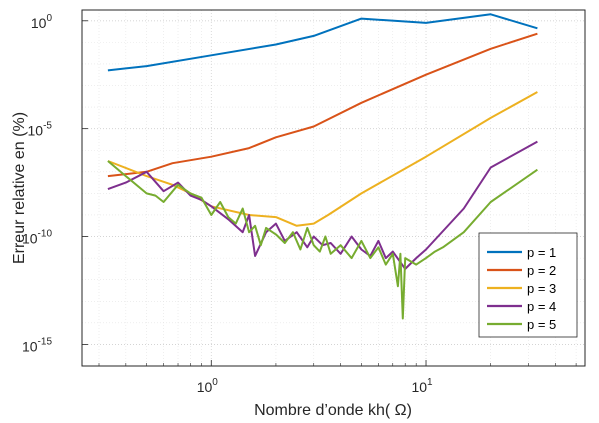  What do you see at coordinates (40, 130) in the screenshot?
I see `y-tick-label: 10⁻⁵` at bounding box center [40, 130].